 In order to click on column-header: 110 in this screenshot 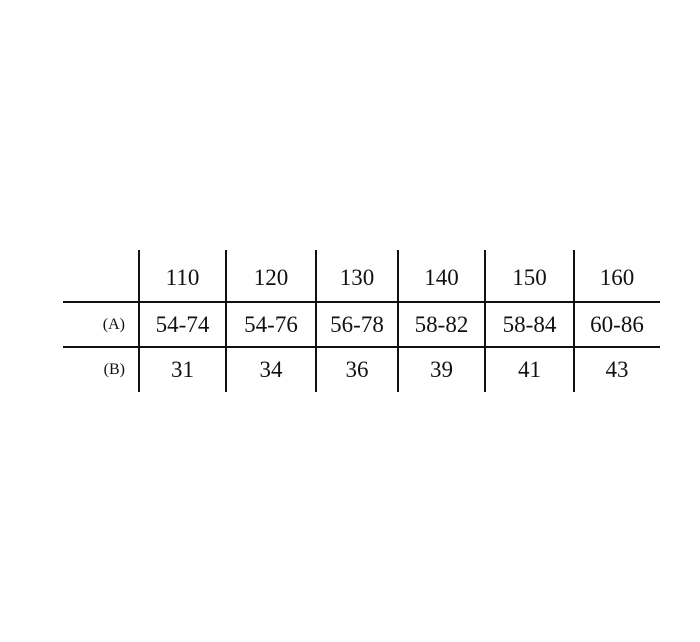, I will do `click(182, 277)`.